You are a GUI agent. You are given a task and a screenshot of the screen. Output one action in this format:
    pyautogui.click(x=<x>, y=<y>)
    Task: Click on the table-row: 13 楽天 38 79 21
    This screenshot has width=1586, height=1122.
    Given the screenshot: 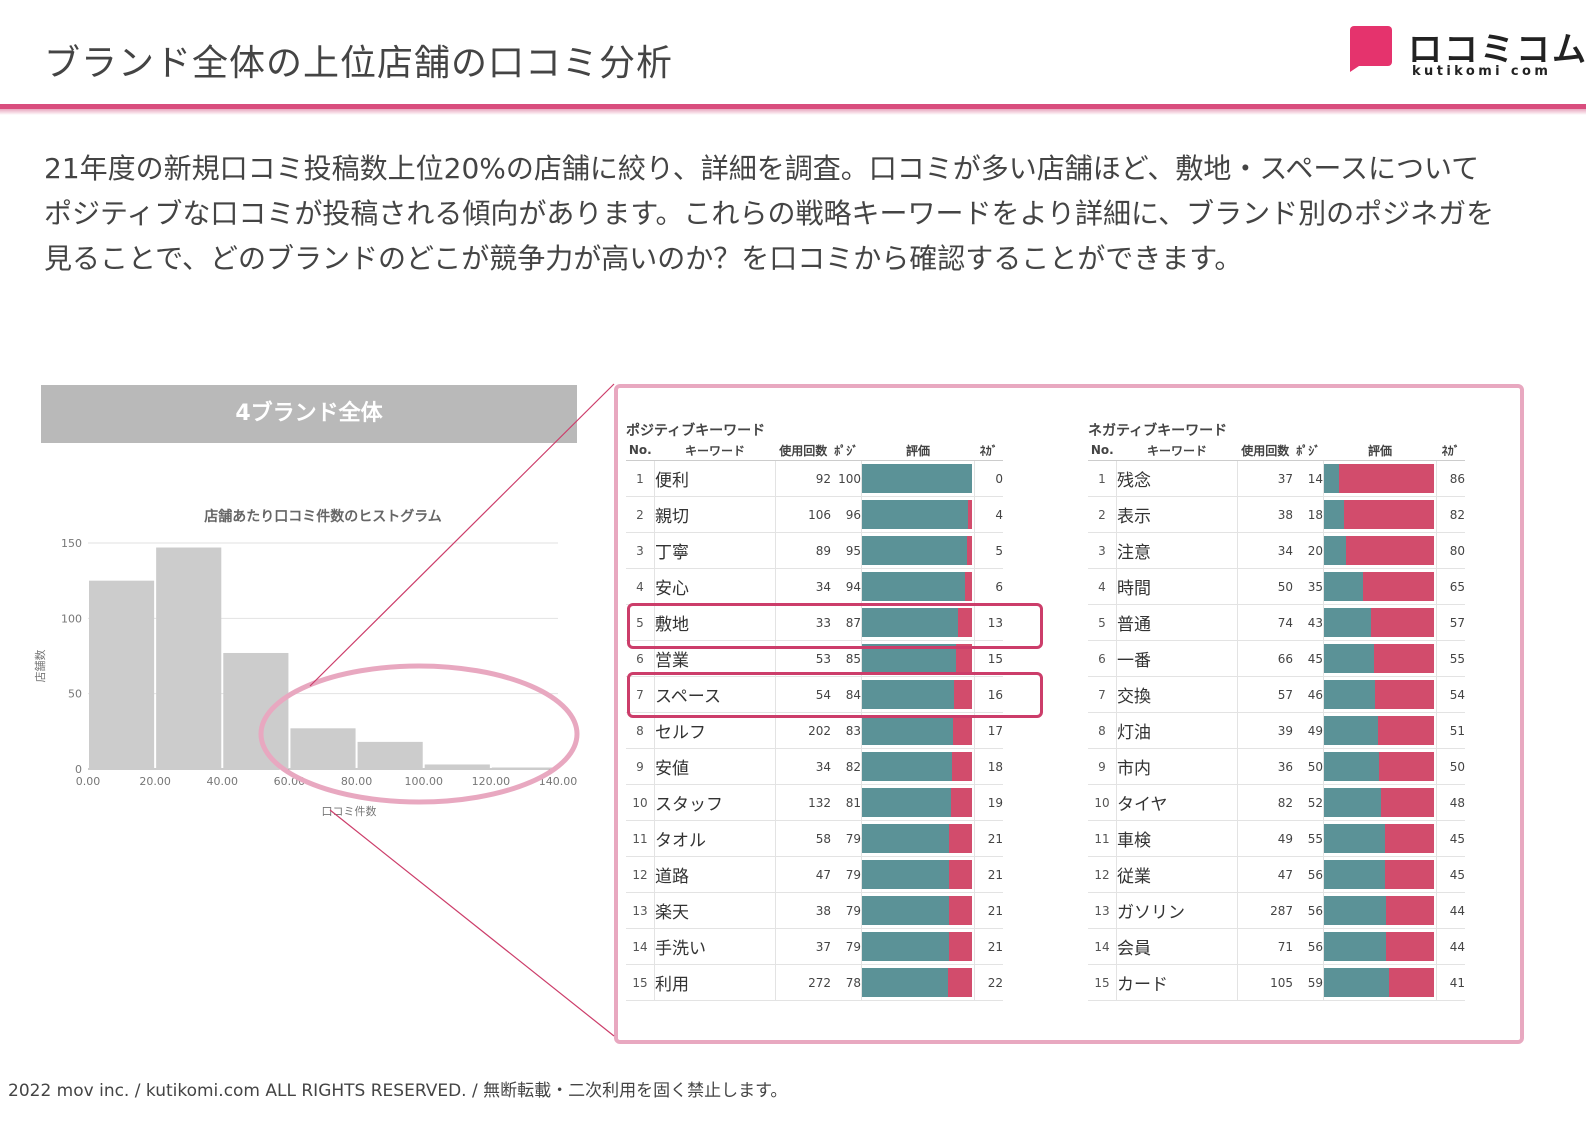 What is the action you would take?
    pyautogui.click(x=814, y=910)
    